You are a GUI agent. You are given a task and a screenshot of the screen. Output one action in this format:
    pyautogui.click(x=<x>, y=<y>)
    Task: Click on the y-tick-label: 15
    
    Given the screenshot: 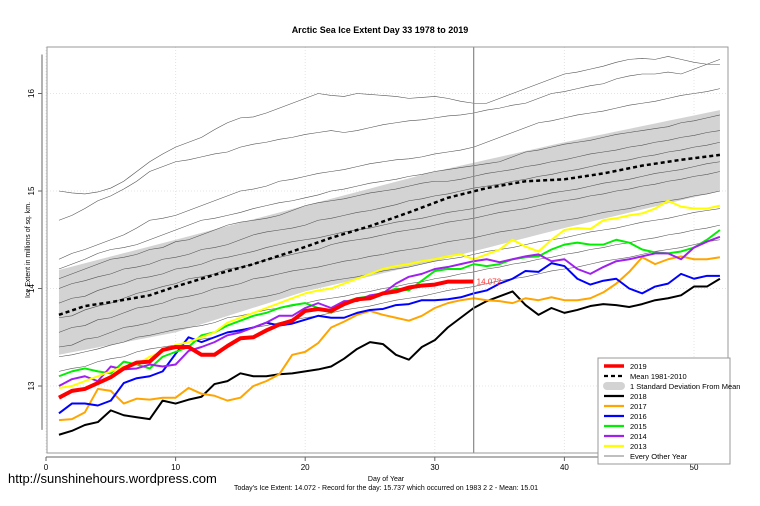 What is the action you would take?
    pyautogui.click(x=31, y=190)
    